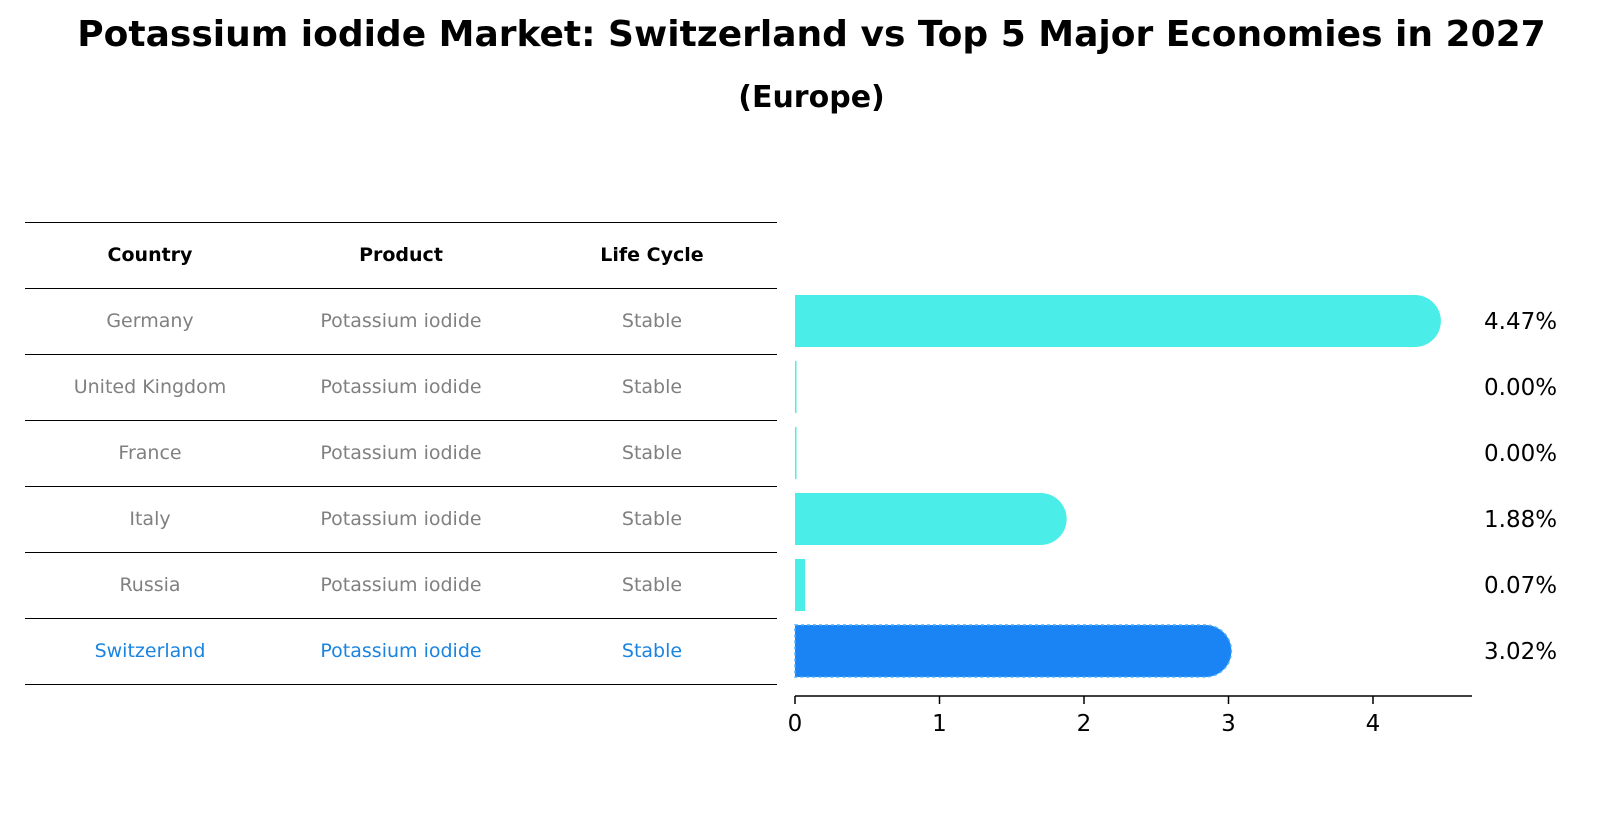 The image size is (1623, 823). What do you see at coordinates (796, 453) in the screenshot?
I see `bar-france` at bounding box center [796, 453].